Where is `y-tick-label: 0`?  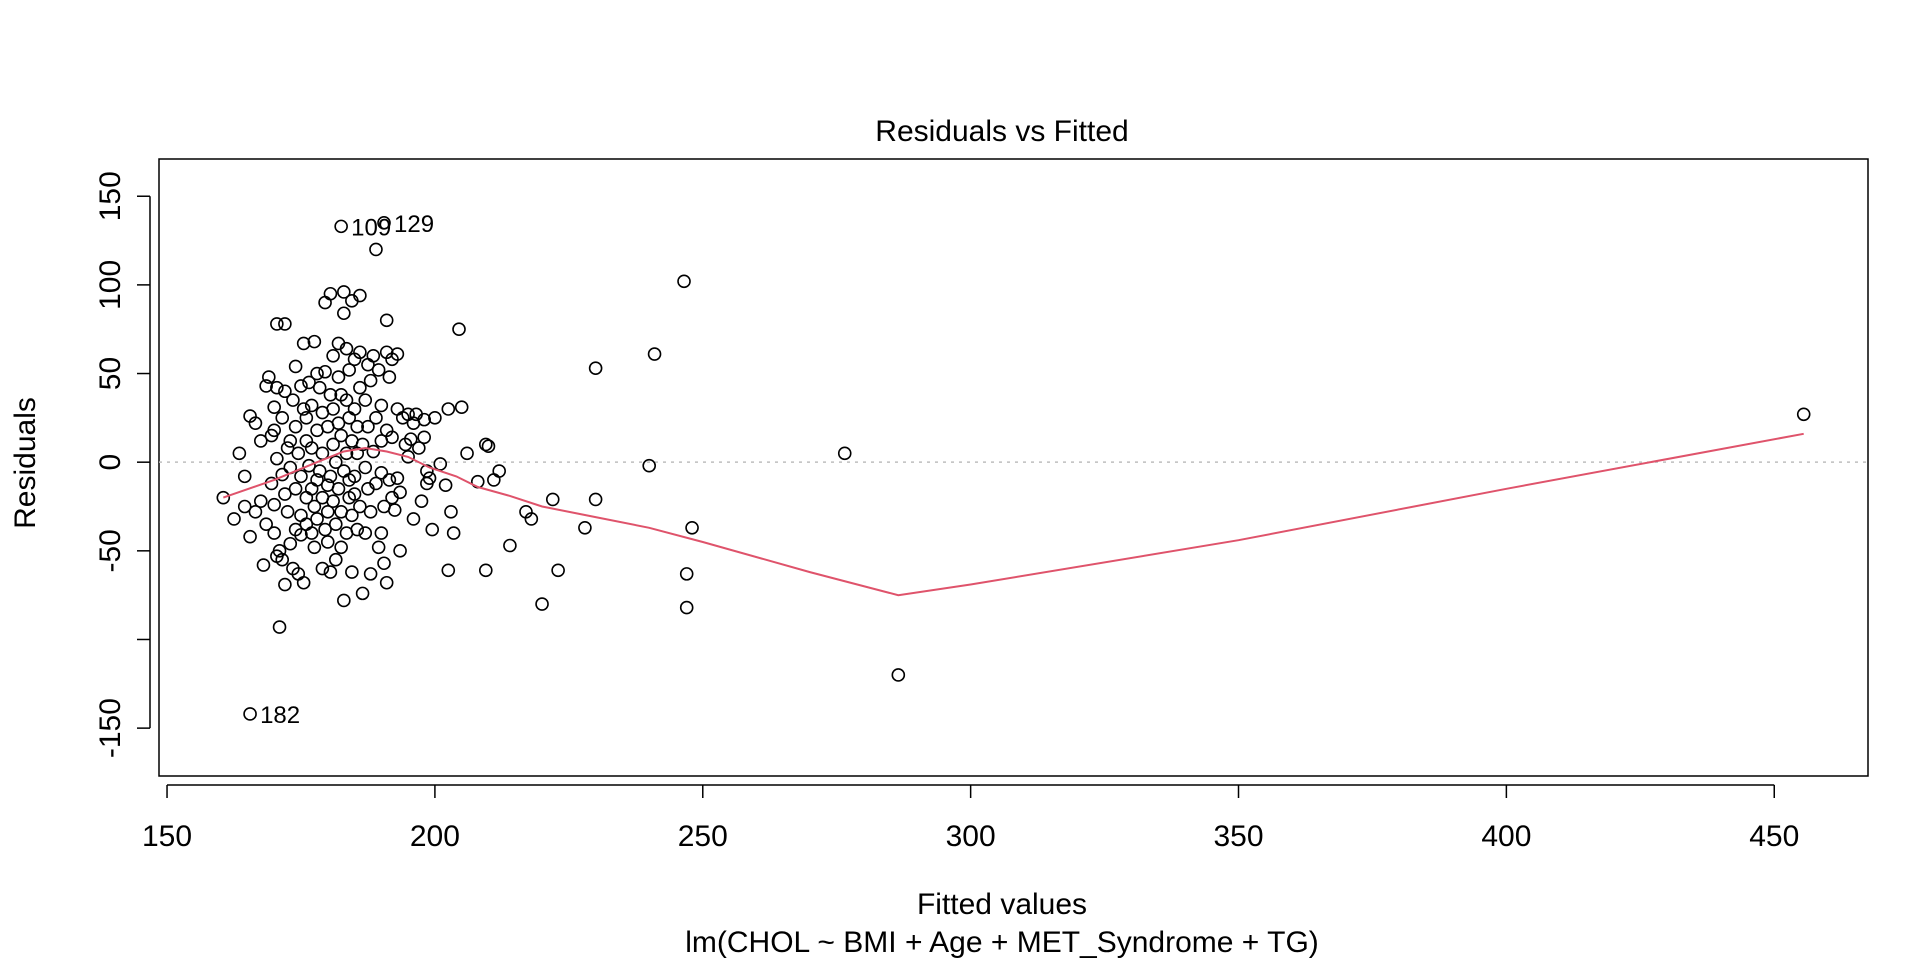 y-tick-label: 0 is located at coordinates (110, 462).